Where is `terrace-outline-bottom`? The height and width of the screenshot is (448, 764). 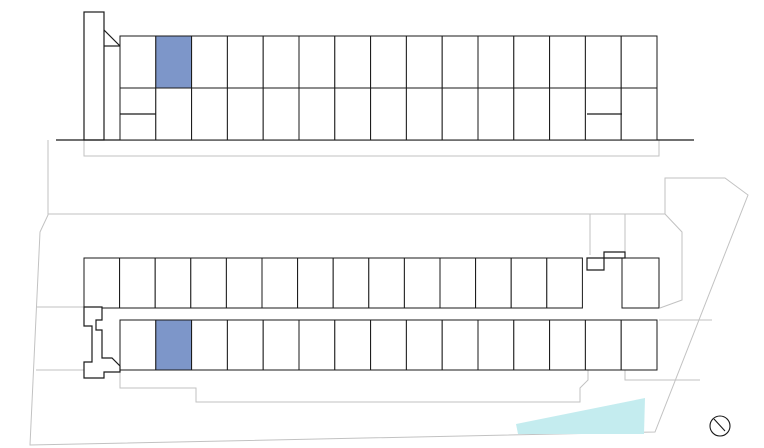
terrace-outline-bottom is located at coordinates (354, 385).